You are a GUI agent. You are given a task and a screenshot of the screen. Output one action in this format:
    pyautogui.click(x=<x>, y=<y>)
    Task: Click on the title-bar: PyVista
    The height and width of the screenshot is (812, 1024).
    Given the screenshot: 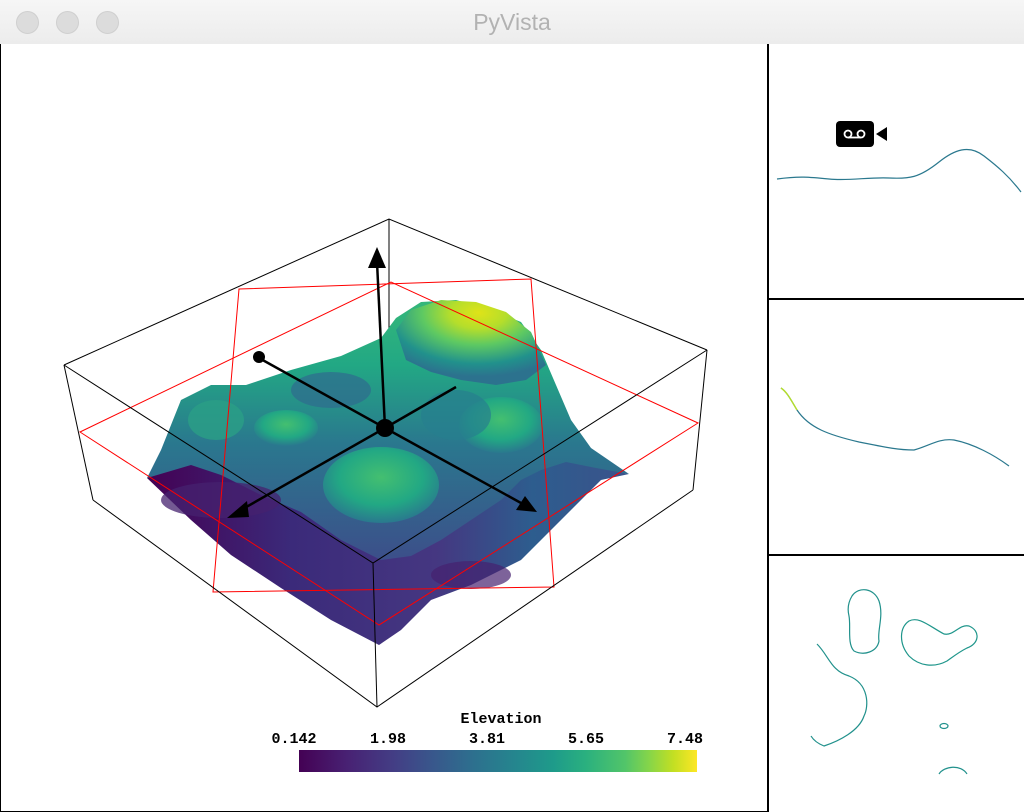 What is the action you would take?
    pyautogui.click(x=512, y=22)
    